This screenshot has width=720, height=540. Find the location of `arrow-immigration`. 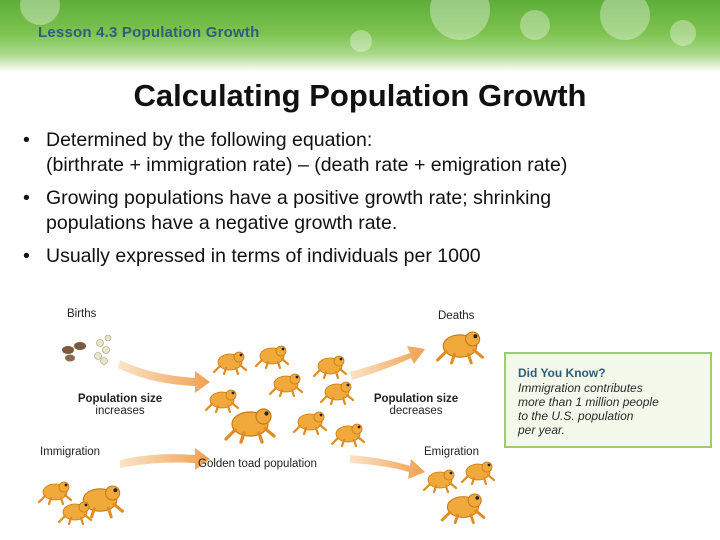

arrow-immigration is located at coordinates (165, 459).